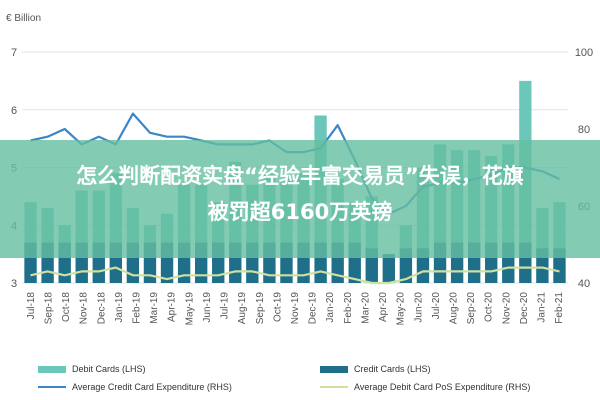 Image resolution: width=600 pixels, height=400 pixels. I want to click on x-tick-label: Apr-19, so click(172, 307).